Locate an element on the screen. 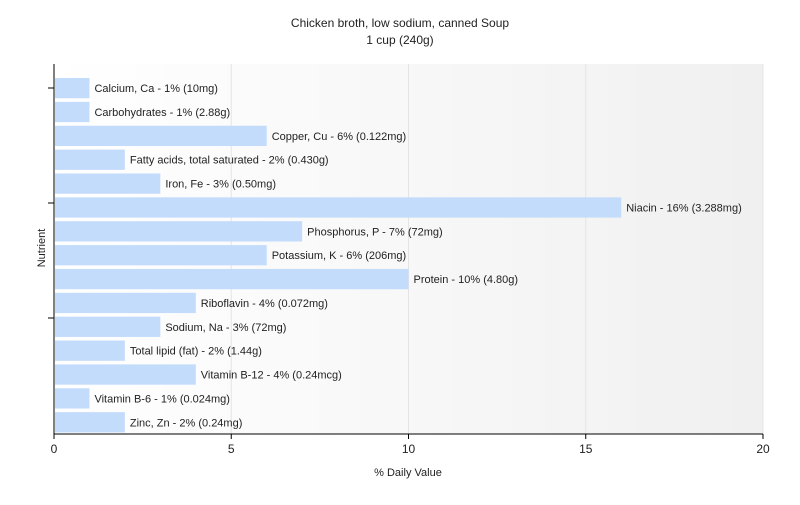 The width and height of the screenshot is (800, 505). bar-label: Protein - 10% (4.80g) is located at coordinates (466, 280).